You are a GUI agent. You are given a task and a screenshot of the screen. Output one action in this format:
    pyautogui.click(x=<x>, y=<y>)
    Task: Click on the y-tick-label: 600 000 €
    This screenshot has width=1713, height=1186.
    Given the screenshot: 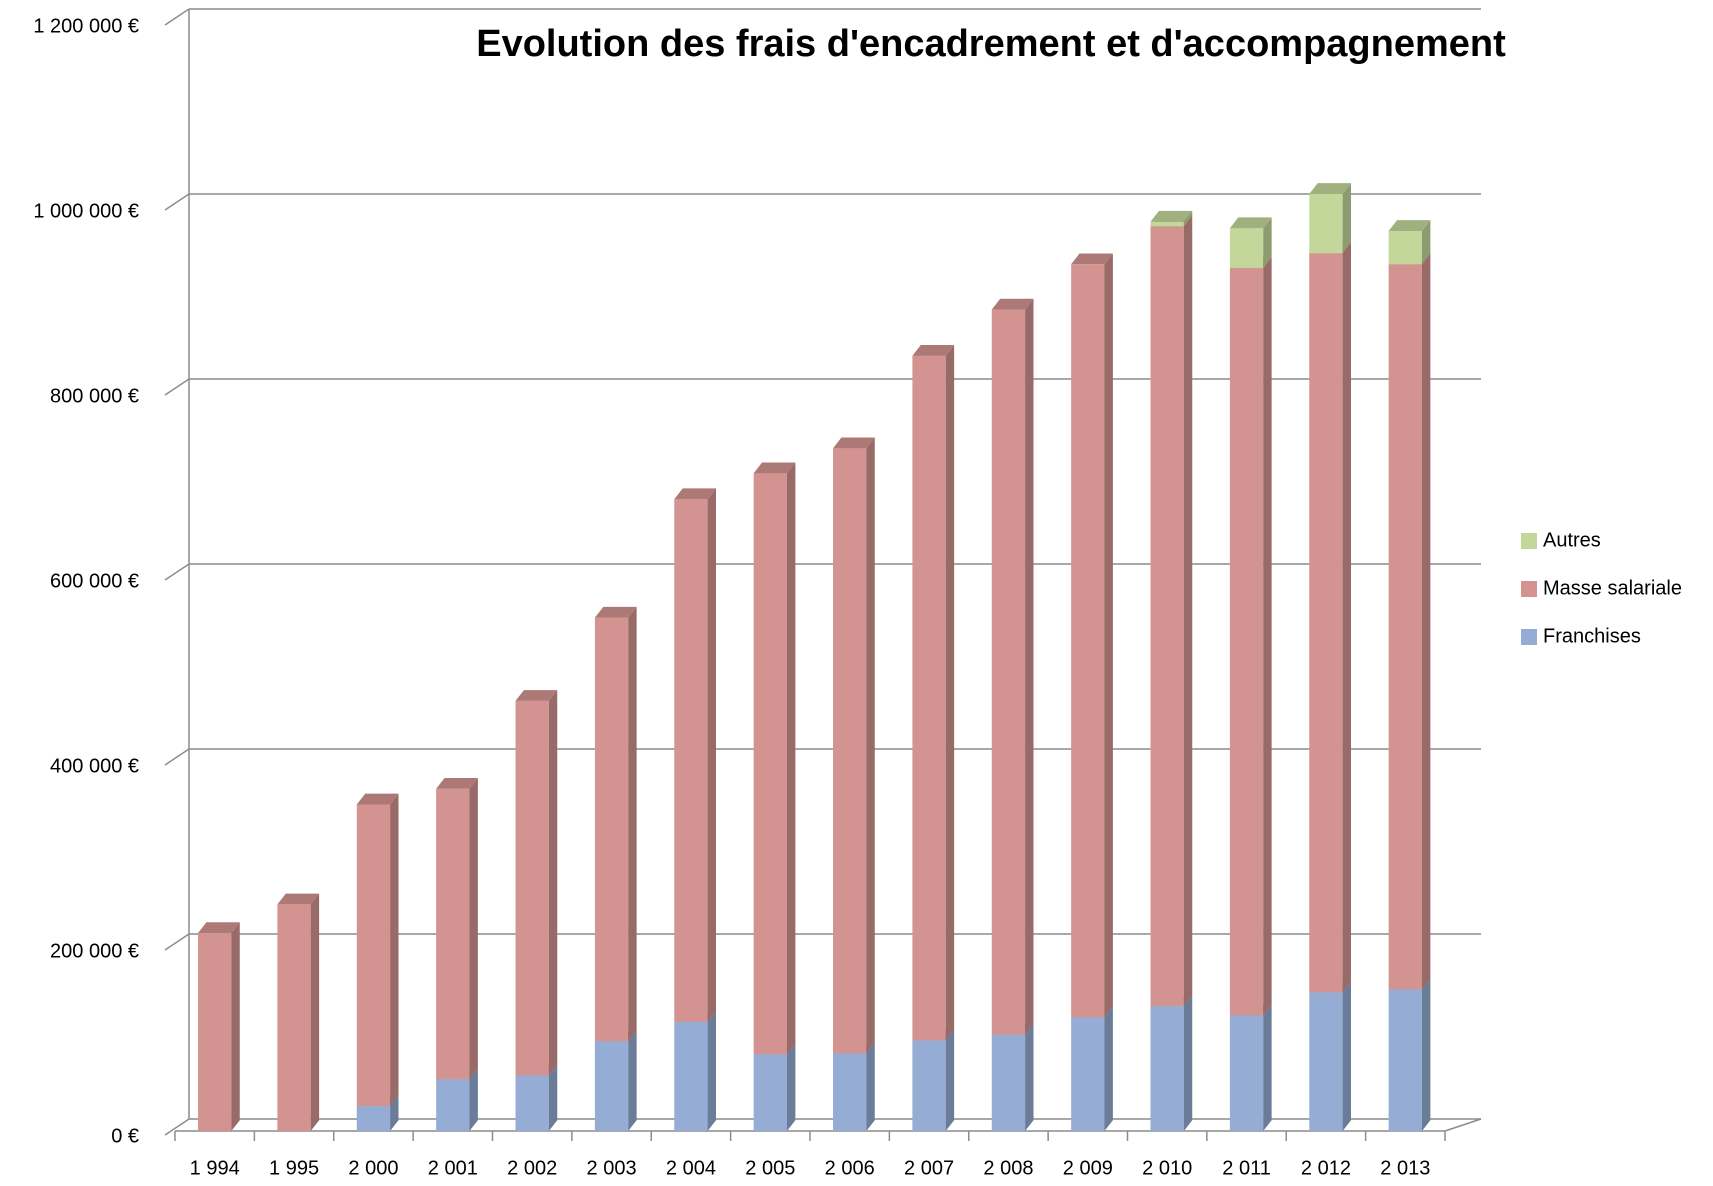 What is the action you would take?
    pyautogui.click(x=94, y=581)
    